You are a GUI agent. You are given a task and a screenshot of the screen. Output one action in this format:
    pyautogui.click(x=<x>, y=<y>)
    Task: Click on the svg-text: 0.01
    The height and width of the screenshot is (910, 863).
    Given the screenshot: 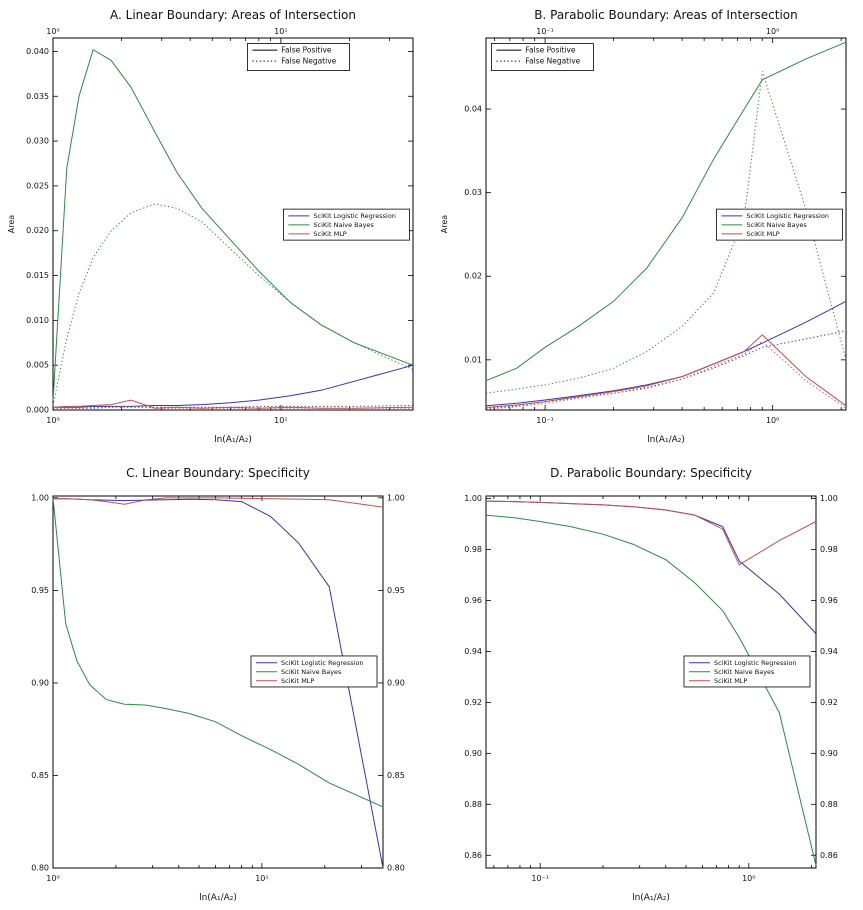 What is the action you would take?
    pyautogui.click(x=473, y=359)
    